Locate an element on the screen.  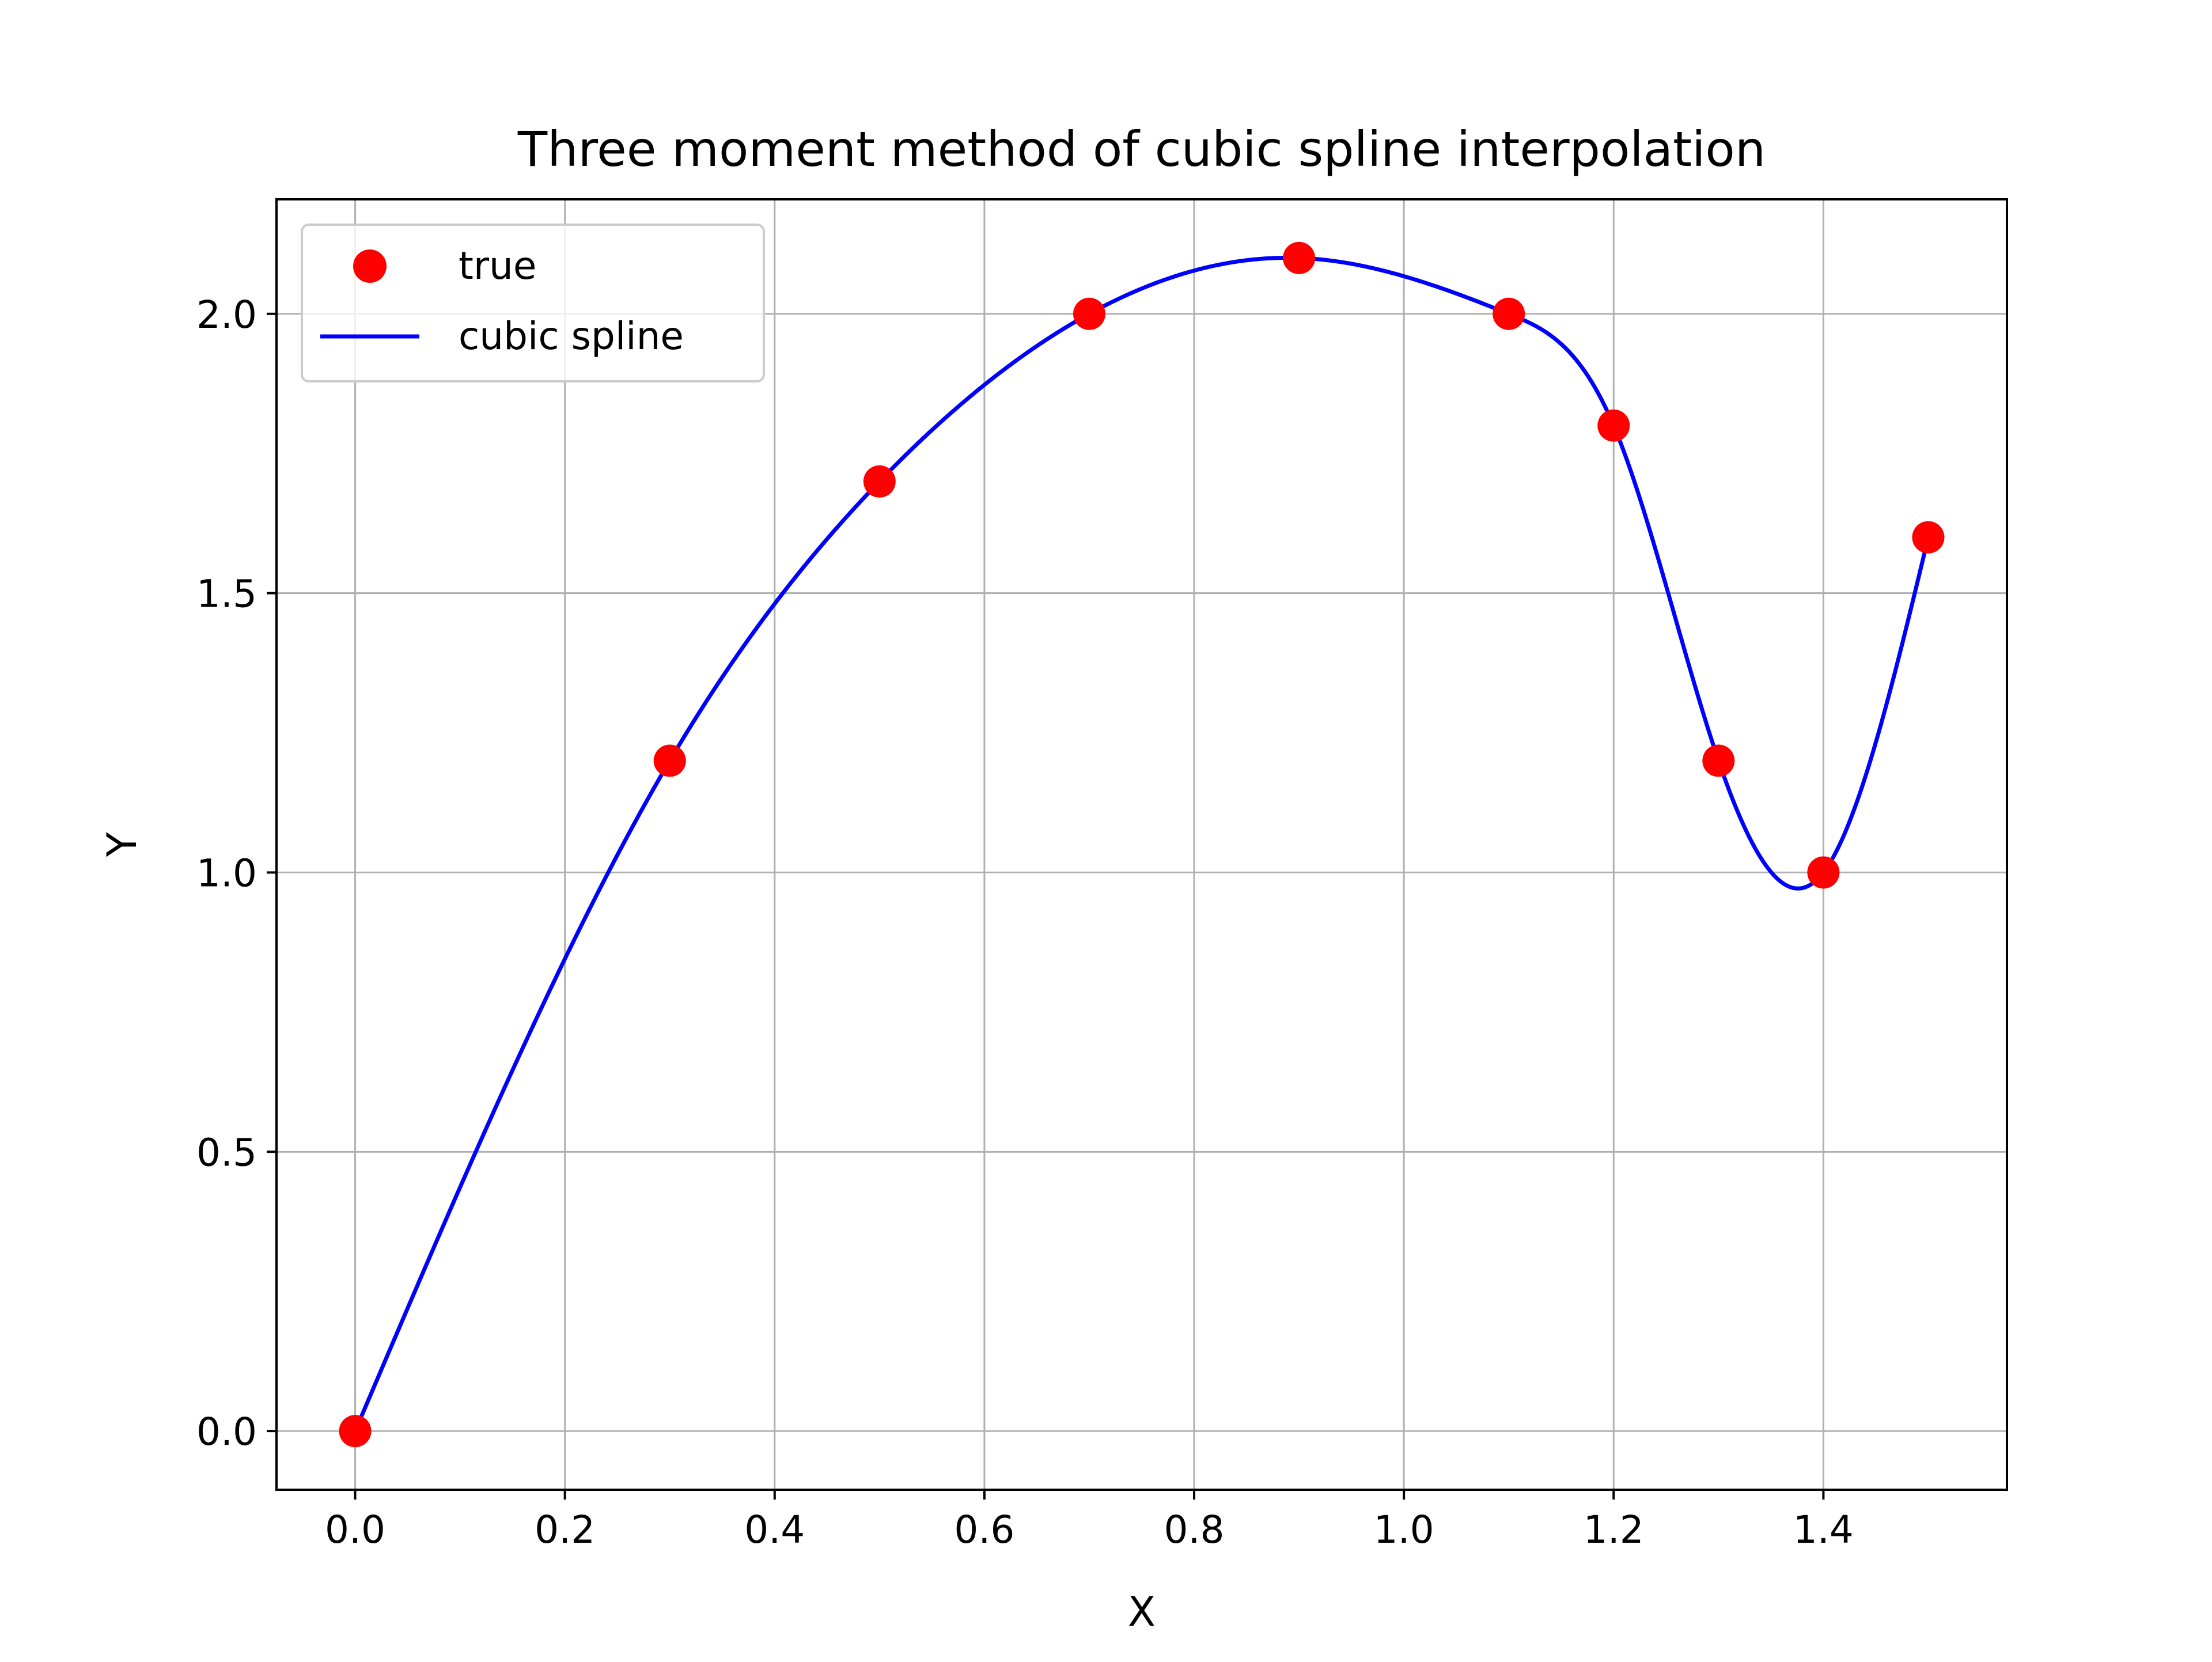
x-tick-label: 0.2 is located at coordinates (565, 1530).